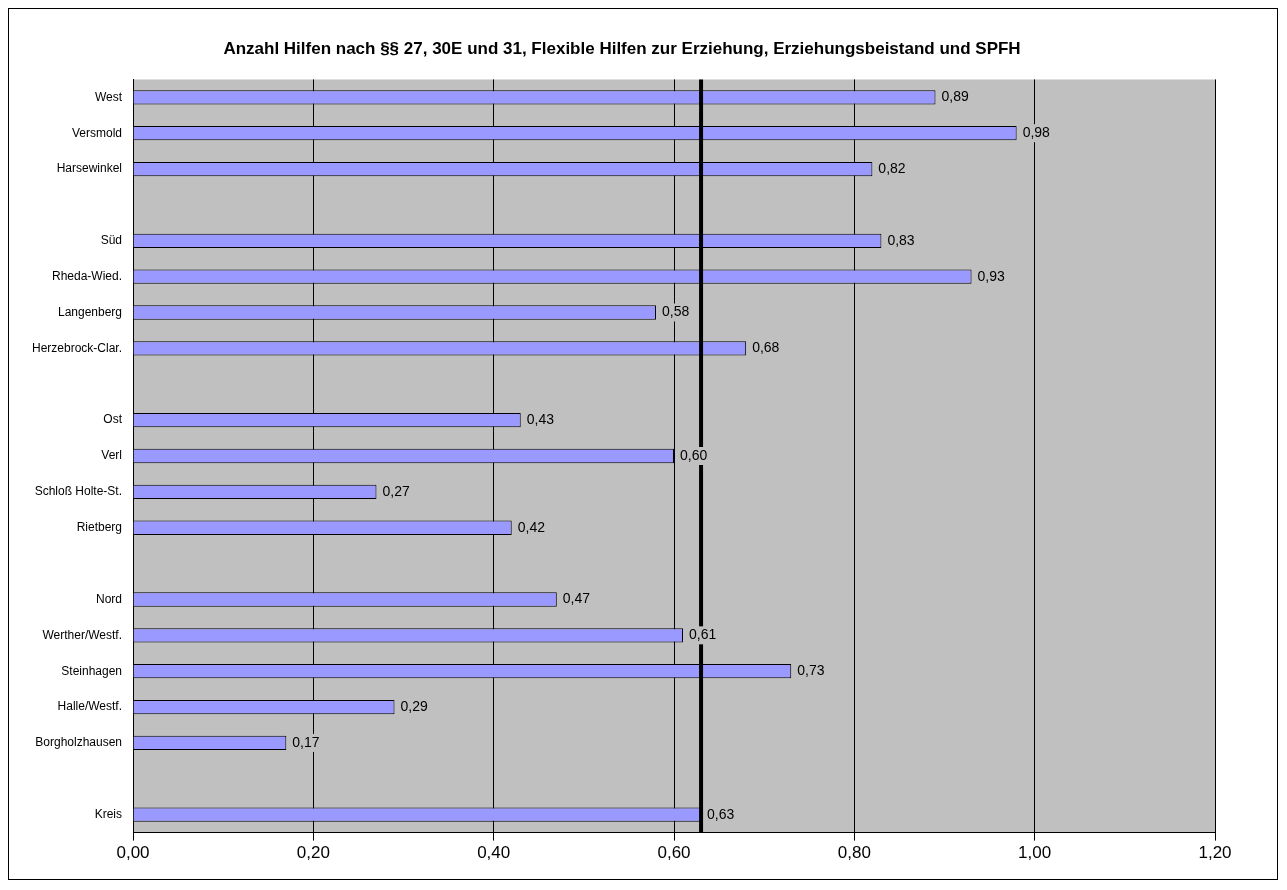 This screenshot has width=1287, height=890. I want to click on data-label: 0,61, so click(703, 634).